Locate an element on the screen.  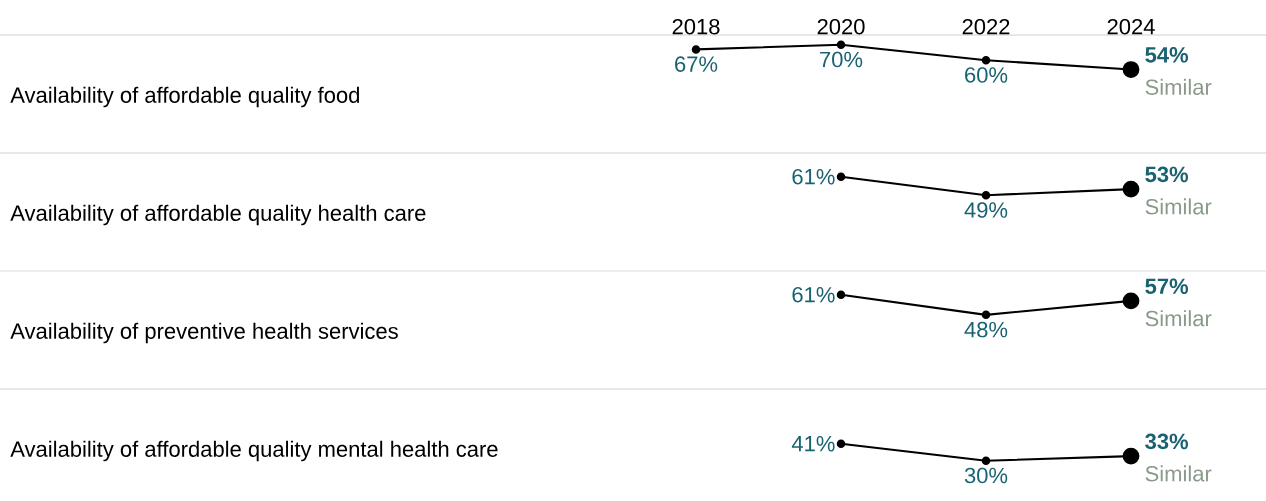
x-tick-label: 2020 is located at coordinates (841, 26).